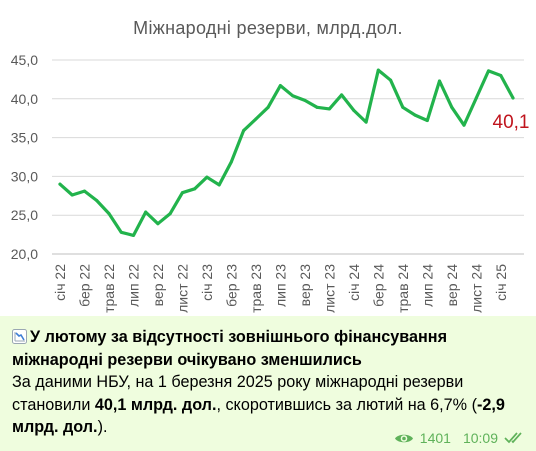 The height and width of the screenshot is (451, 536). What do you see at coordinates (403, 438) in the screenshot?
I see `eye-icon` at bounding box center [403, 438].